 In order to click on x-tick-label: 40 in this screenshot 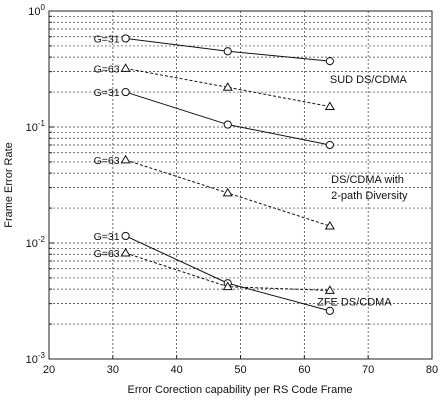, I will do `click(177, 370)`.